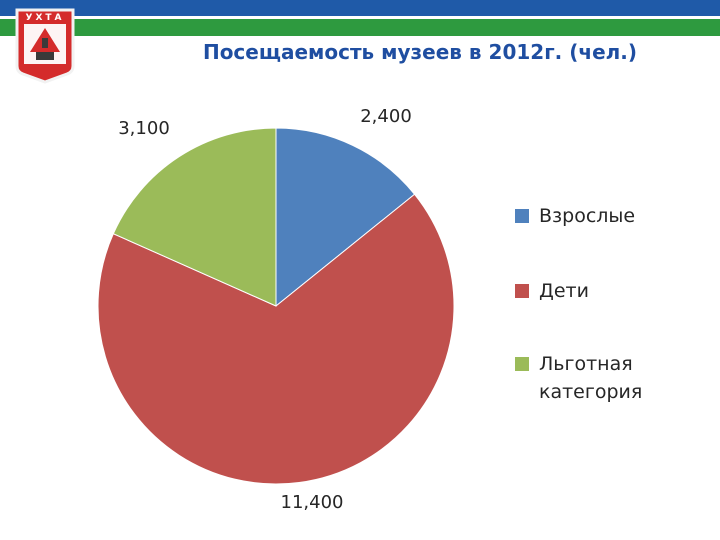 This screenshot has width=720, height=540. Describe the element at coordinates (312, 502) in the screenshot. I see `data-label: 11,400` at that location.